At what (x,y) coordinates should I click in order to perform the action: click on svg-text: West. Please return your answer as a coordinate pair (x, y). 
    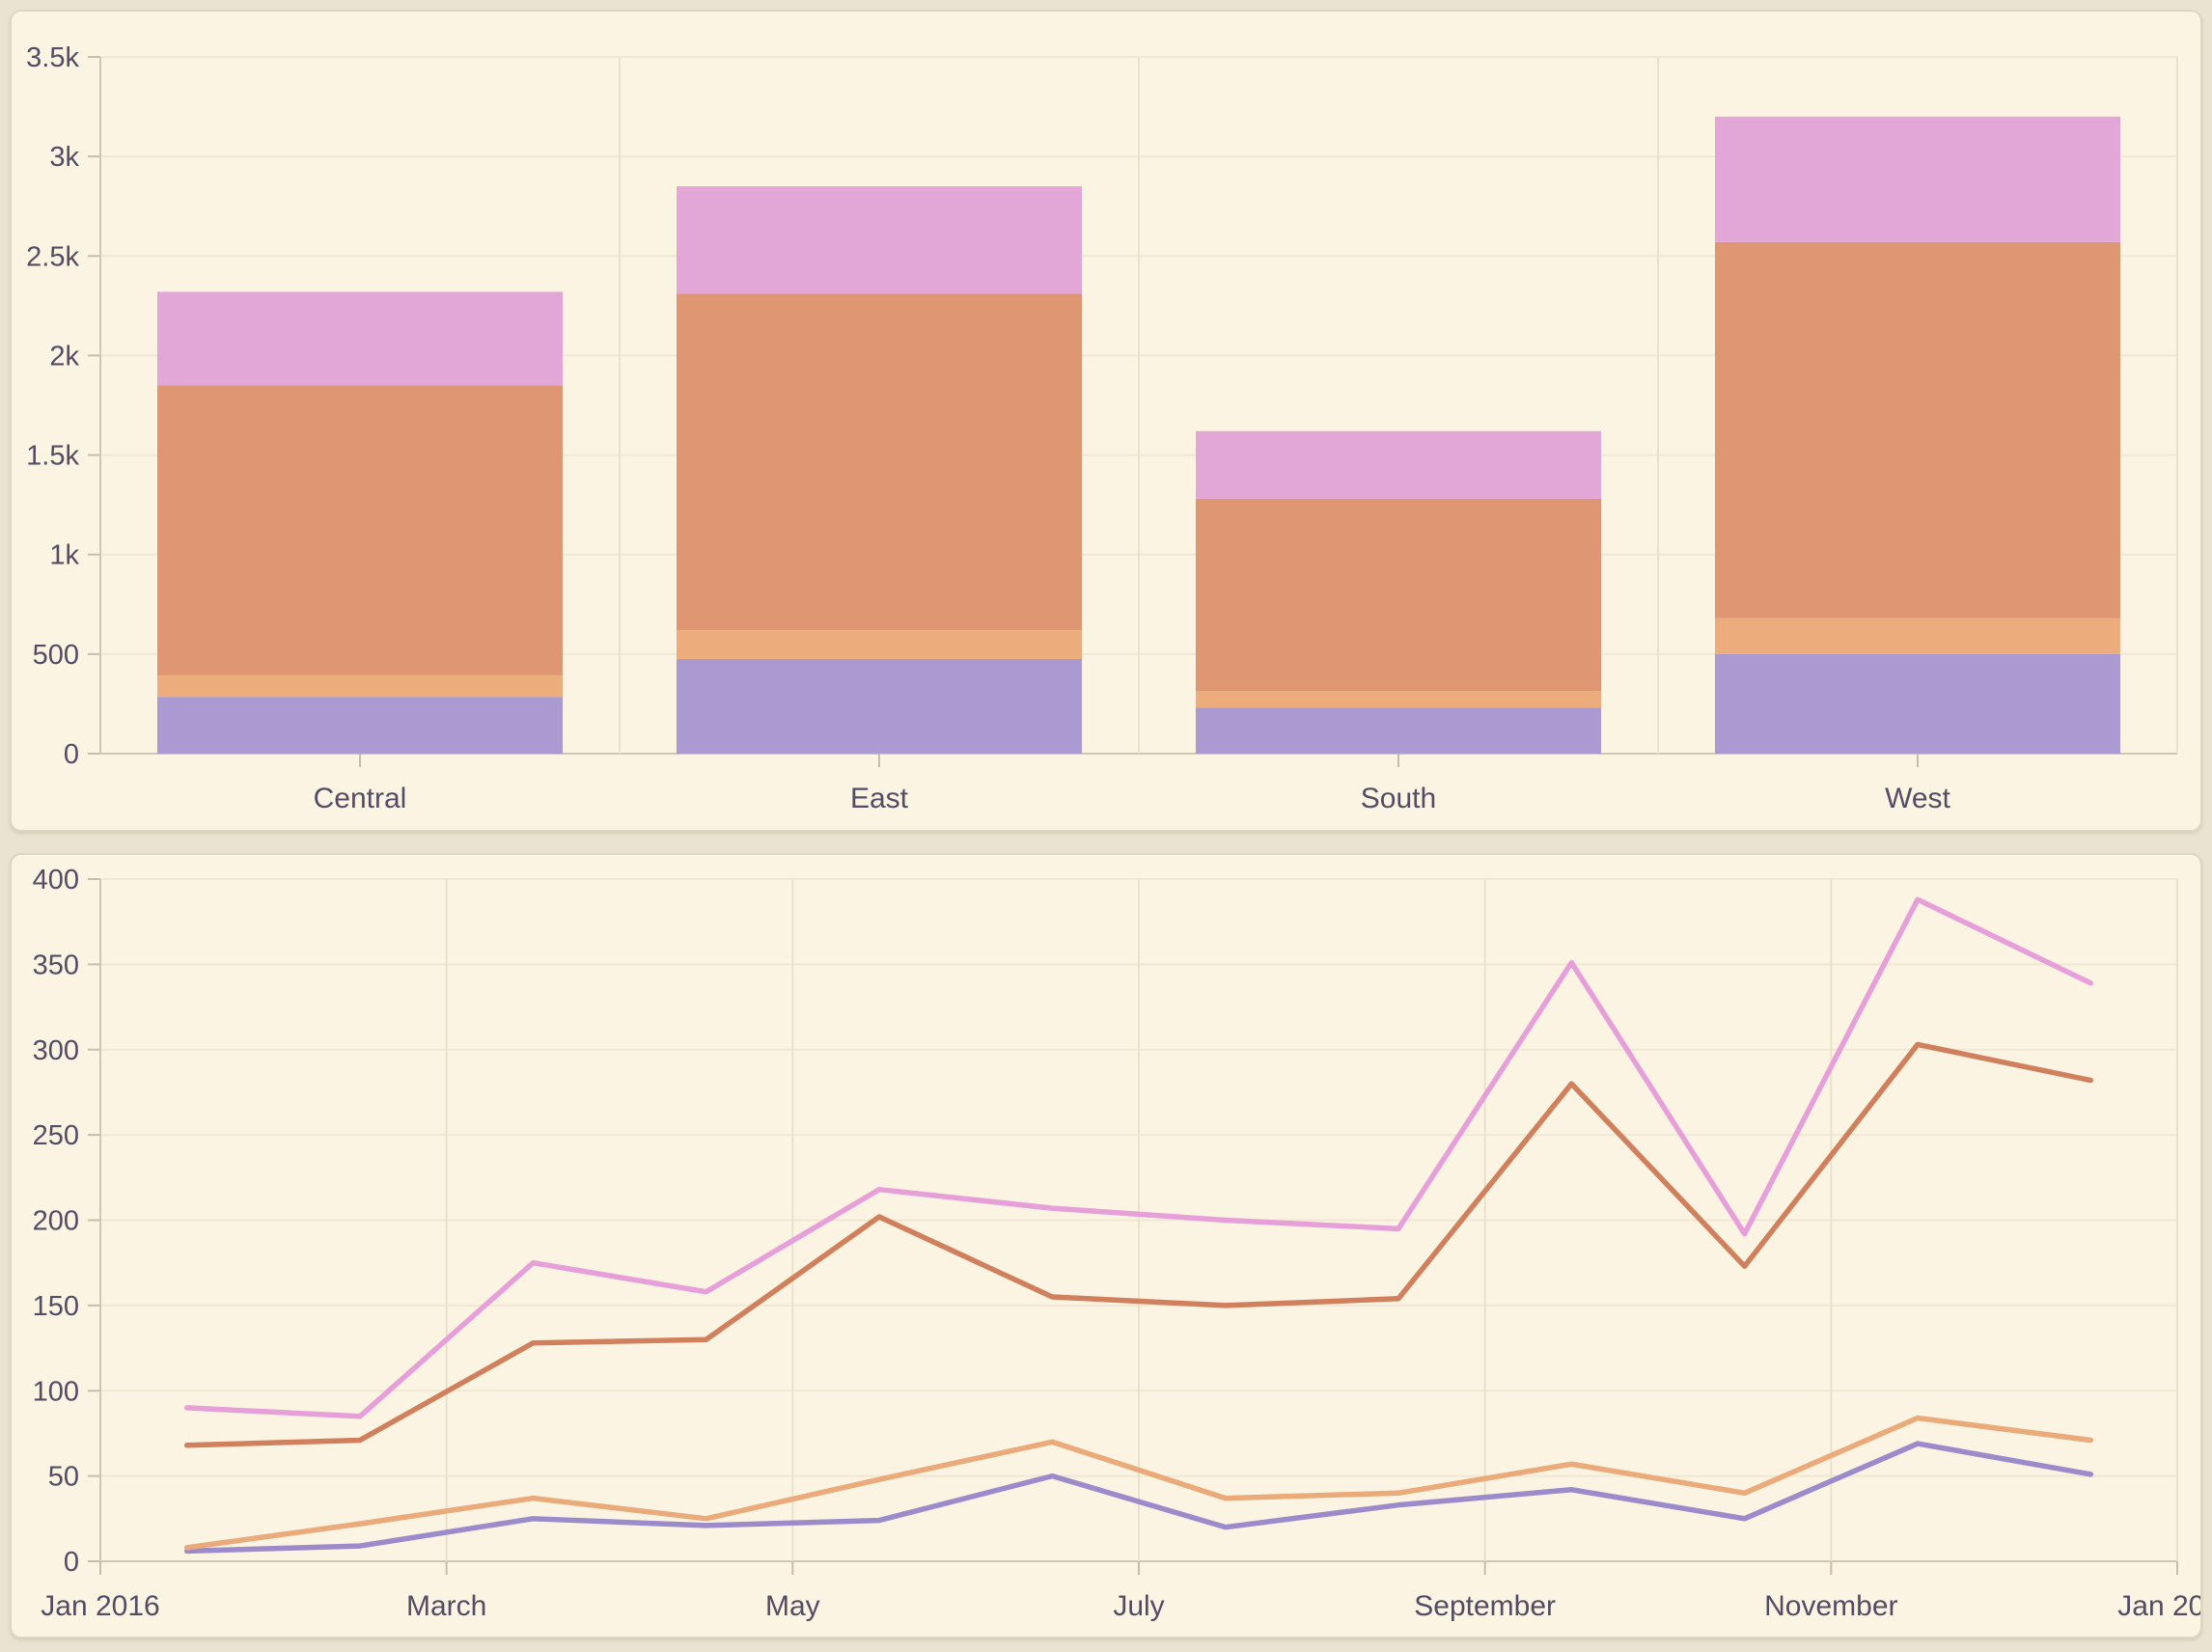
    Looking at the image, I should click on (1917, 798).